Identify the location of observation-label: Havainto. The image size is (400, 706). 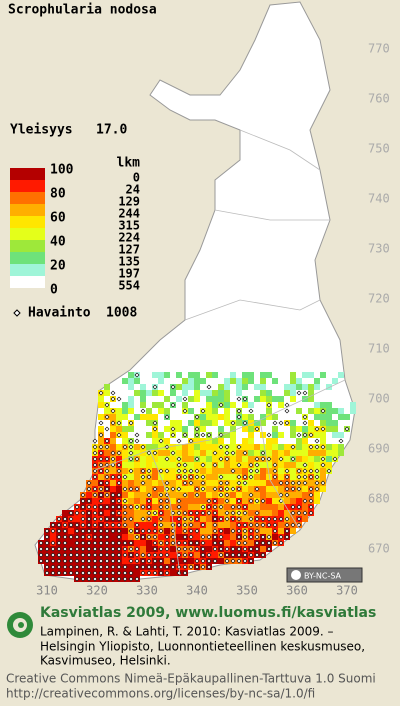
(59, 313).